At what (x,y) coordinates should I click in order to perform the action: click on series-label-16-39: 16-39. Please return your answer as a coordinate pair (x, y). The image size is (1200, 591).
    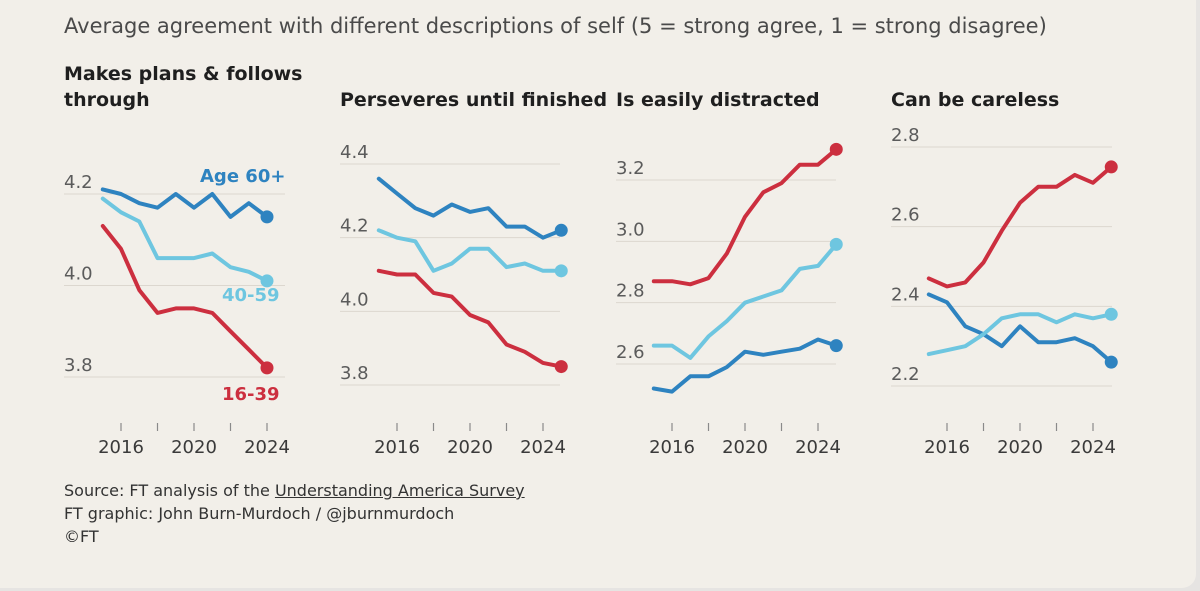
    Looking at the image, I should click on (251, 394).